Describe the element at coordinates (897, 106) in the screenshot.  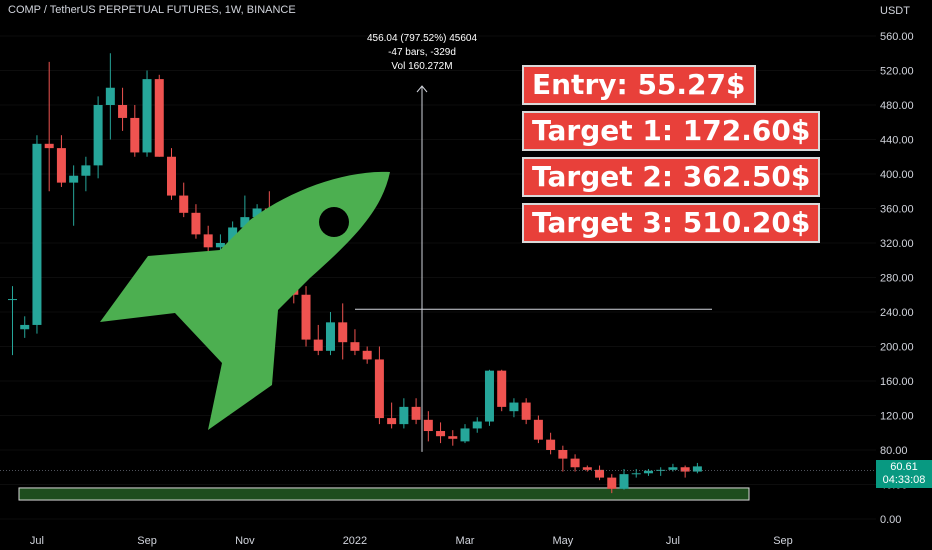
I see `y-tick-label: 480.00` at that location.